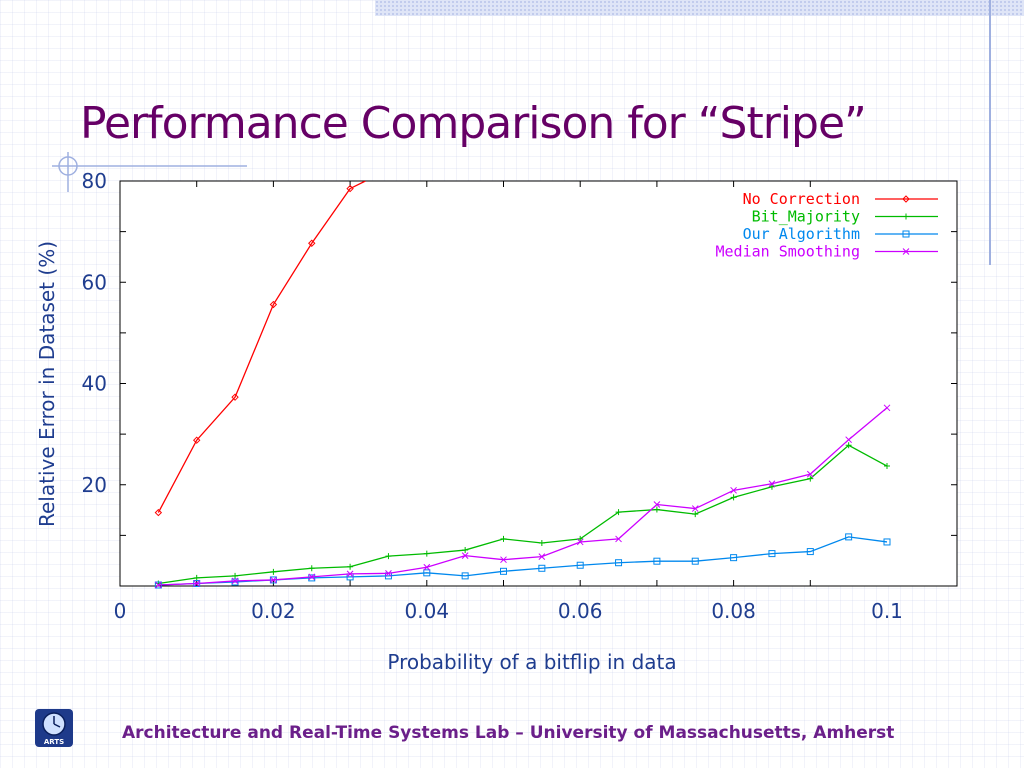 This screenshot has height=768, width=1024. What do you see at coordinates (699, 8) in the screenshot?
I see `top-decorative-band` at bounding box center [699, 8].